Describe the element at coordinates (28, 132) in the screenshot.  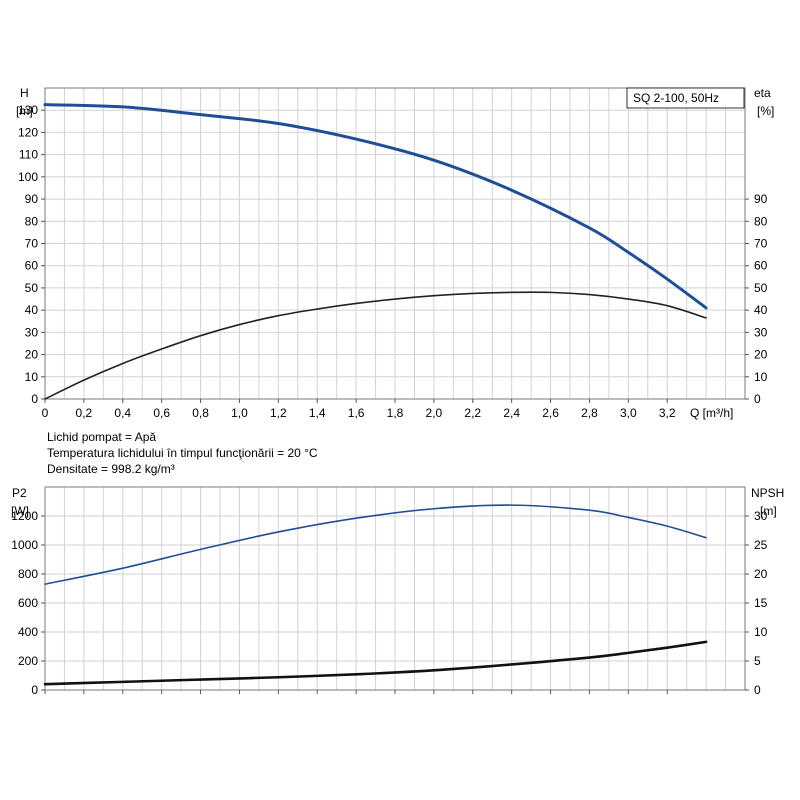
I see `y-left-tick-label: 120` at that location.